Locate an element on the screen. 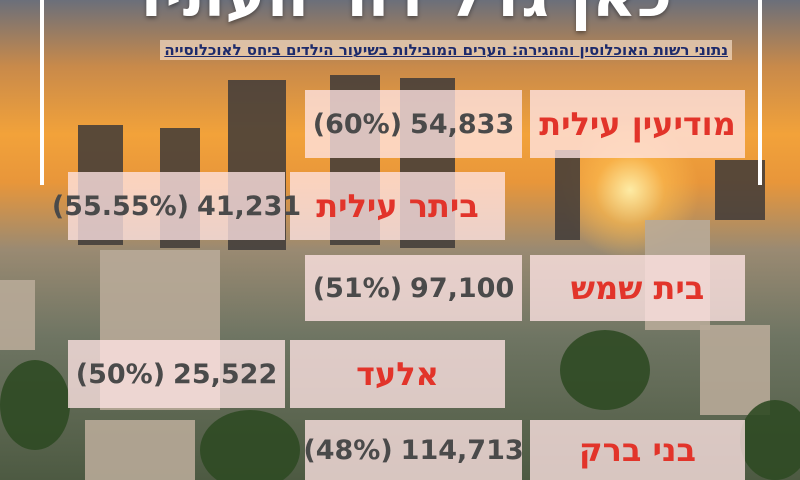 This screenshot has width=800, height=480. city-box: ביתר עילית is located at coordinates (397, 206).